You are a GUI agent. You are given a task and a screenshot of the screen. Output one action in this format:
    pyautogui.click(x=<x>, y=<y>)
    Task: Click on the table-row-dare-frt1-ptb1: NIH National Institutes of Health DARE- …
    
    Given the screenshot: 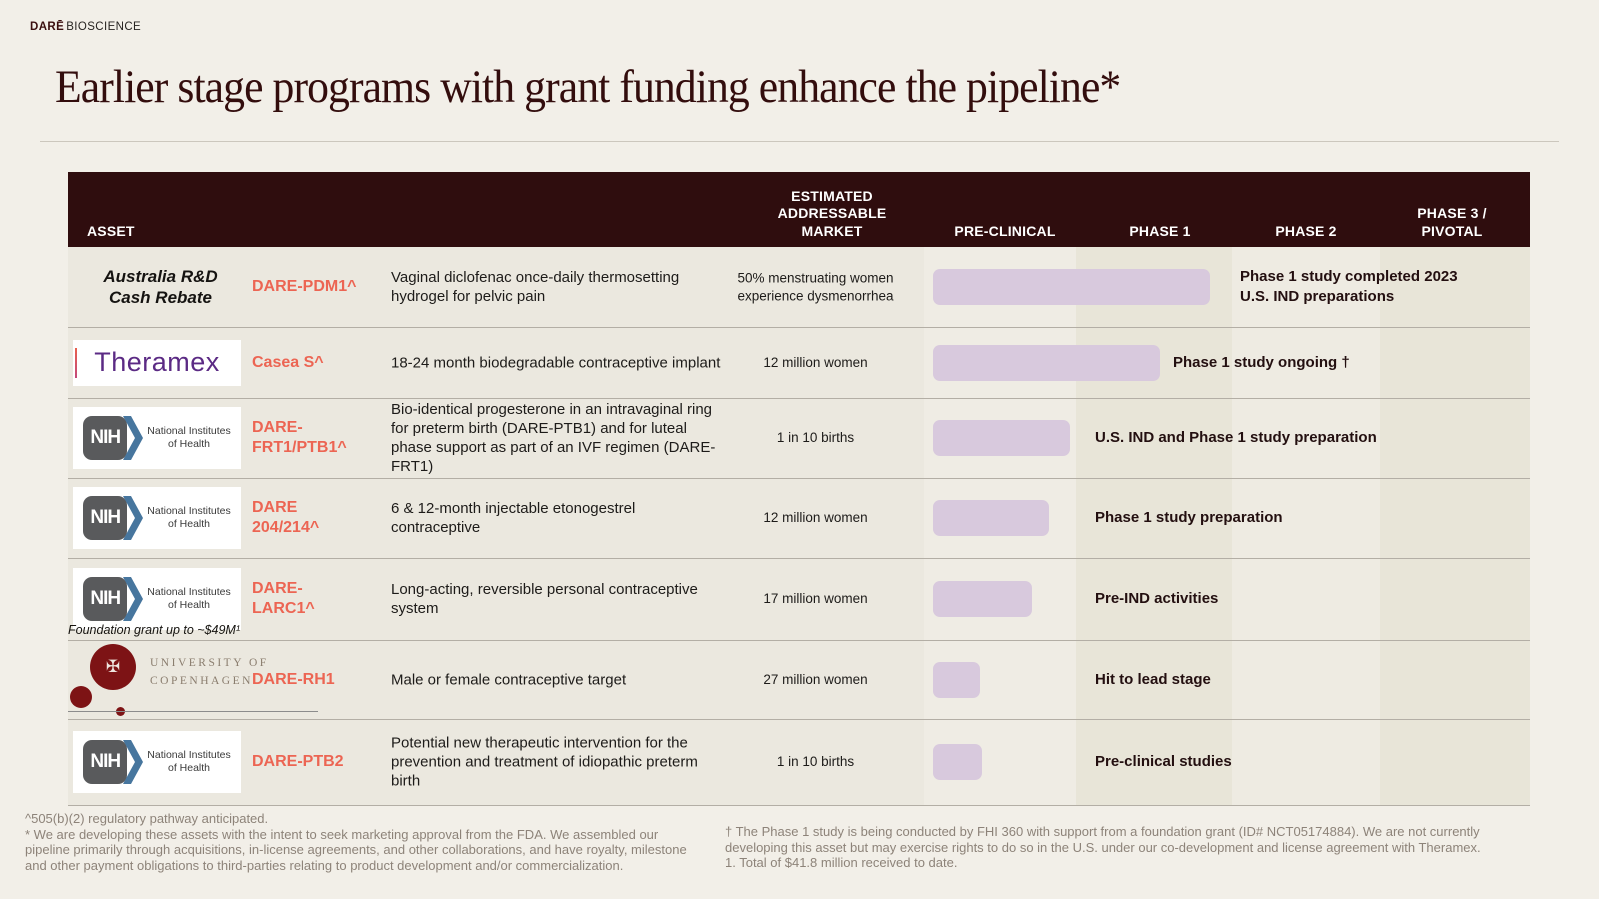 What is the action you would take?
    pyautogui.click(x=799, y=438)
    